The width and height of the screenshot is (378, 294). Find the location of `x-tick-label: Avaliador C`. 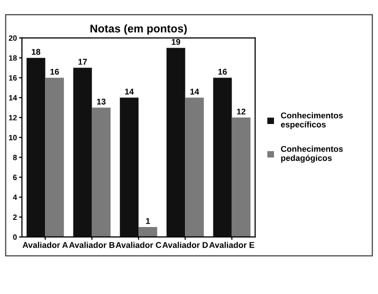

x-tick-label: Avaliador C is located at coordinates (139, 245).